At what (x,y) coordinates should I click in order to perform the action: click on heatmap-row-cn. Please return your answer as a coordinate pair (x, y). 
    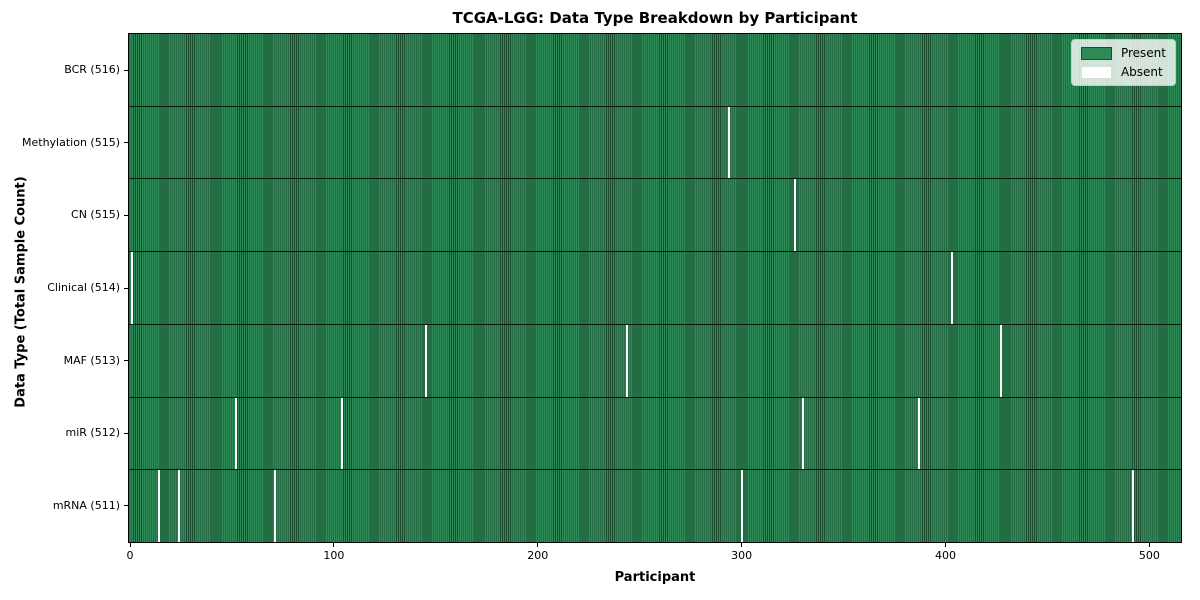
    Looking at the image, I should click on (655, 215).